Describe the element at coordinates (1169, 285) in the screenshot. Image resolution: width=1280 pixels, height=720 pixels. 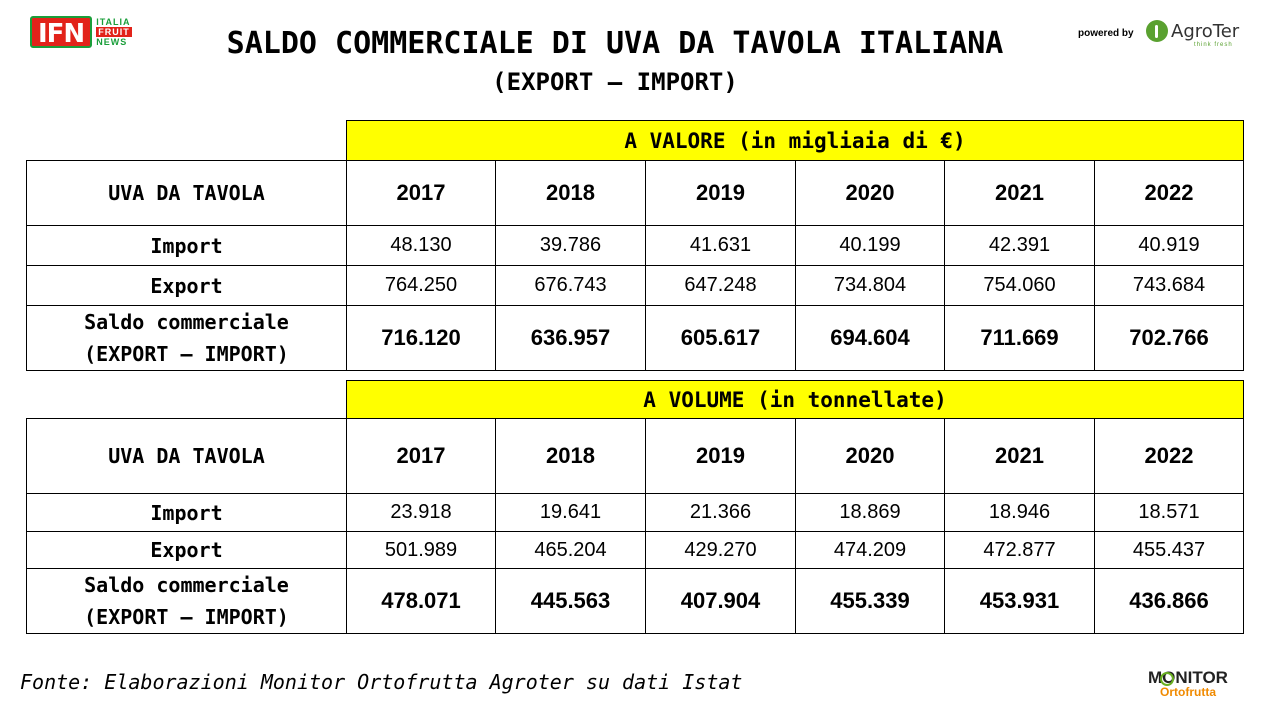
I see `export-cell: 743.684` at that location.